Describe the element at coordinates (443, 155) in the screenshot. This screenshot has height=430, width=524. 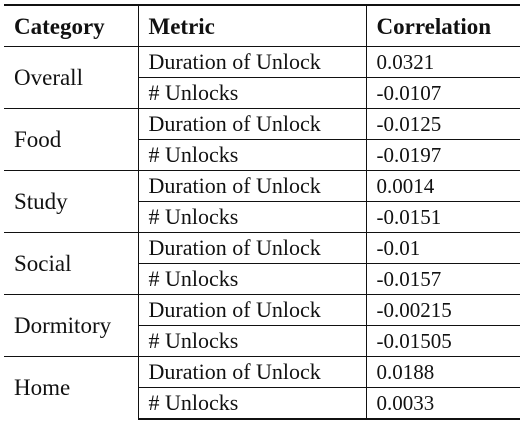
I see `correlation-cell: -0.0197` at that location.